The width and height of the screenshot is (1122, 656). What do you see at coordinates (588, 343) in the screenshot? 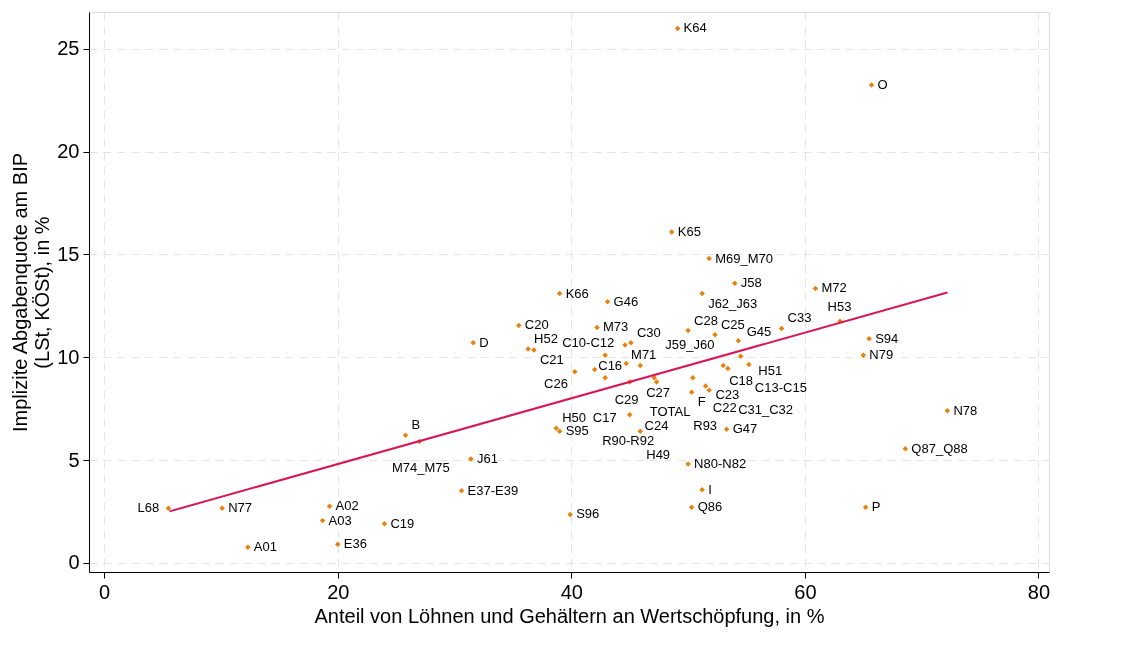
I see `annotation: C10-C12` at bounding box center [588, 343].